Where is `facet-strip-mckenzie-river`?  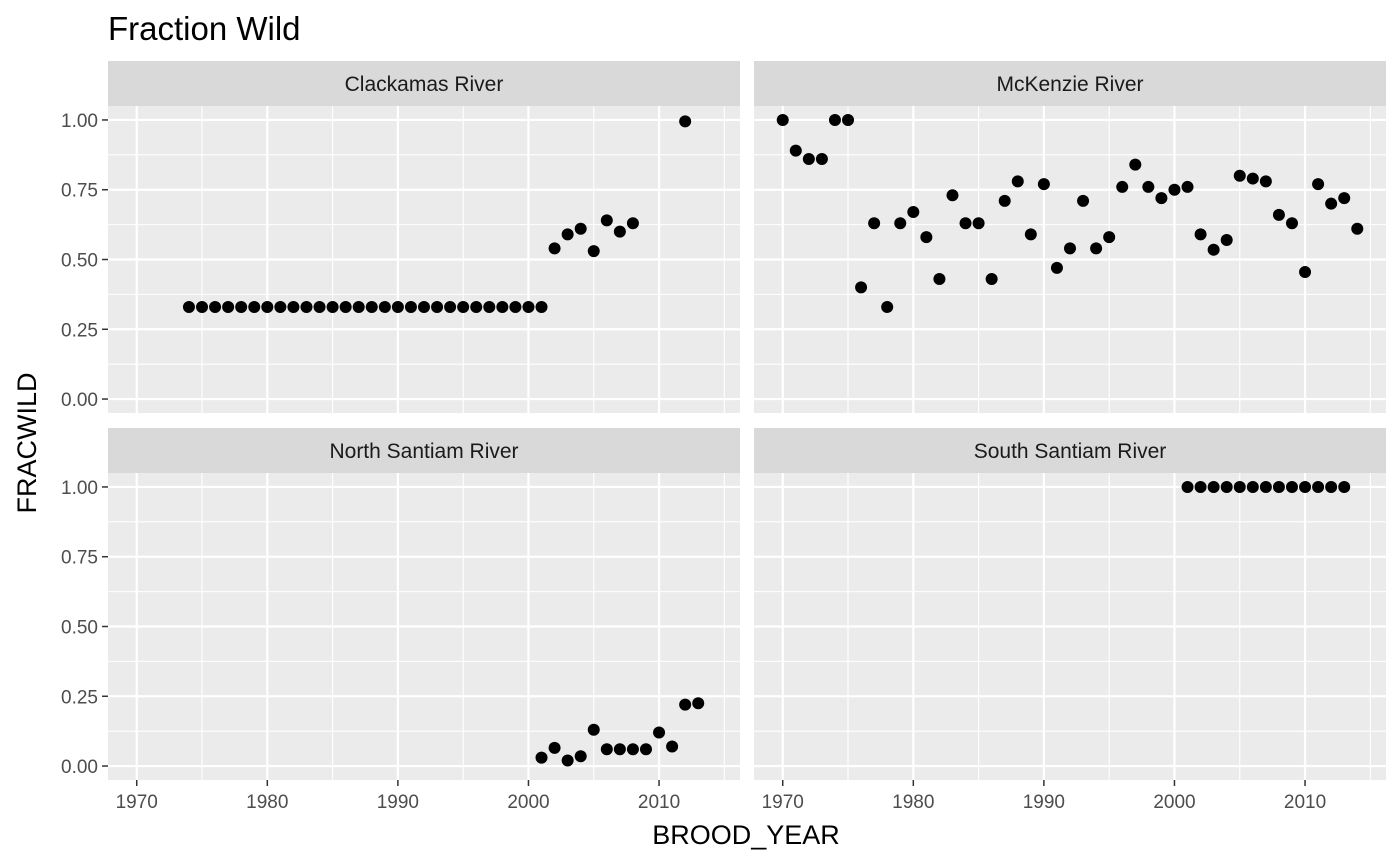 facet-strip-mckenzie-river is located at coordinates (1070, 83).